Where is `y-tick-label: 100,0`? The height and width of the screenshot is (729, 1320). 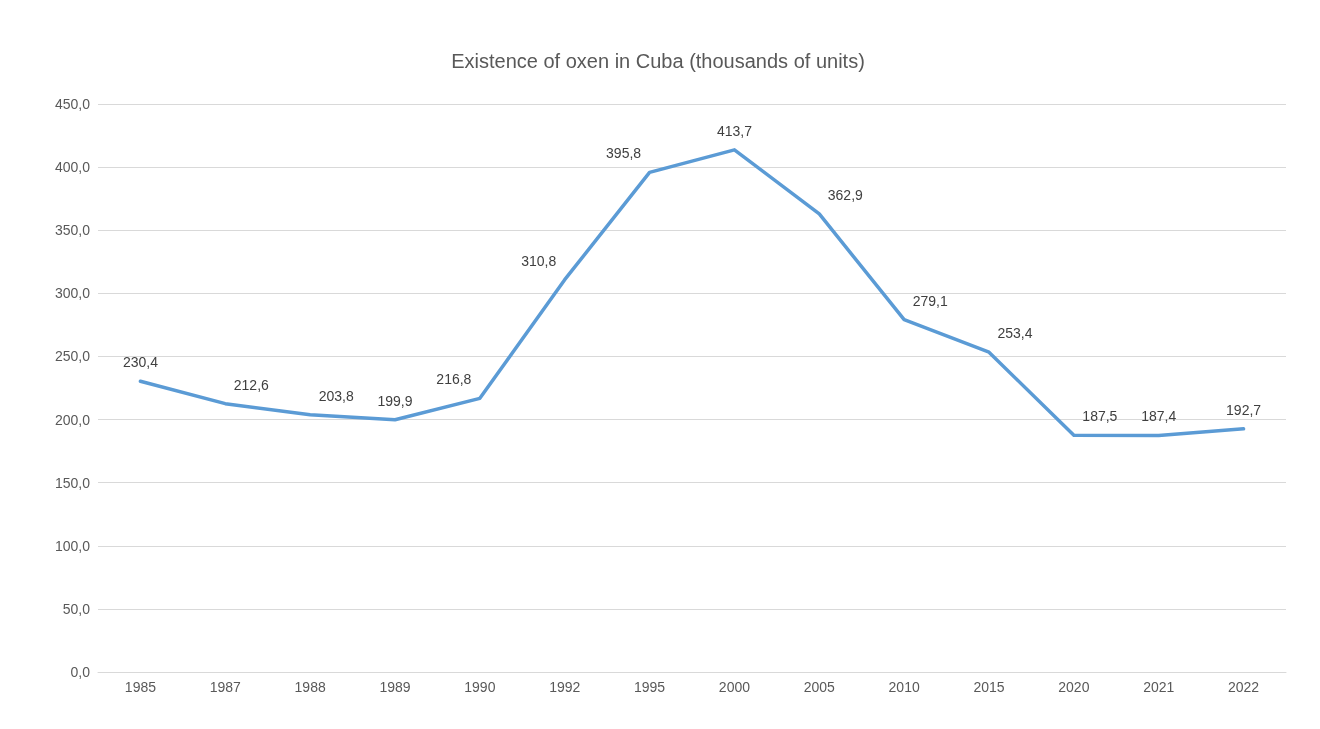 y-tick-label: 100,0 is located at coordinates (72, 545).